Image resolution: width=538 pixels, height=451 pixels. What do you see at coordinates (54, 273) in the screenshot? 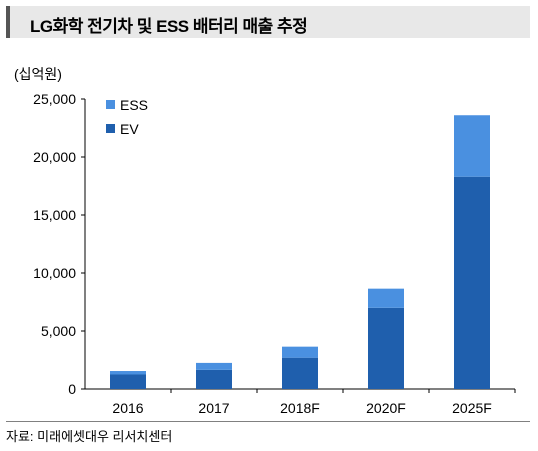
I see `y-tick-label: 10,000` at bounding box center [54, 273].